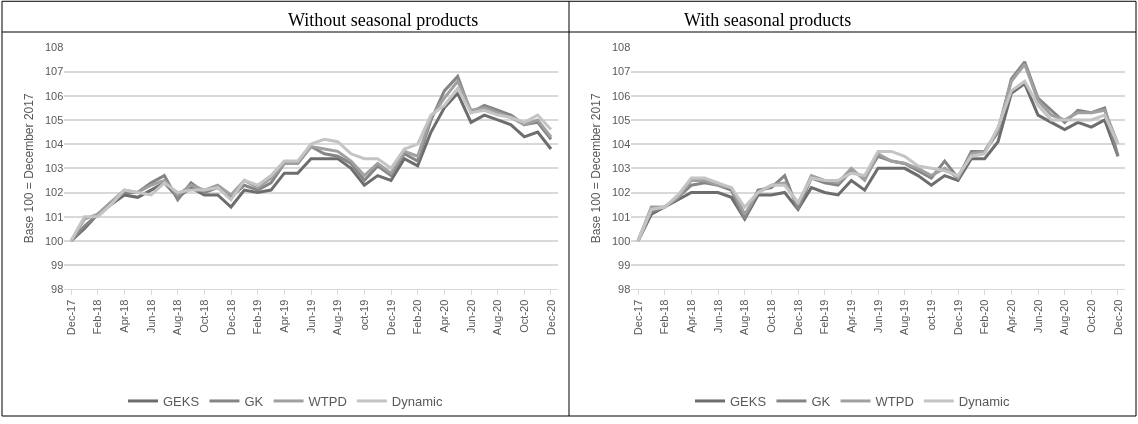  What do you see at coordinates (383, 20) in the screenshot?
I see `chart-title: Without seasonal products` at bounding box center [383, 20].